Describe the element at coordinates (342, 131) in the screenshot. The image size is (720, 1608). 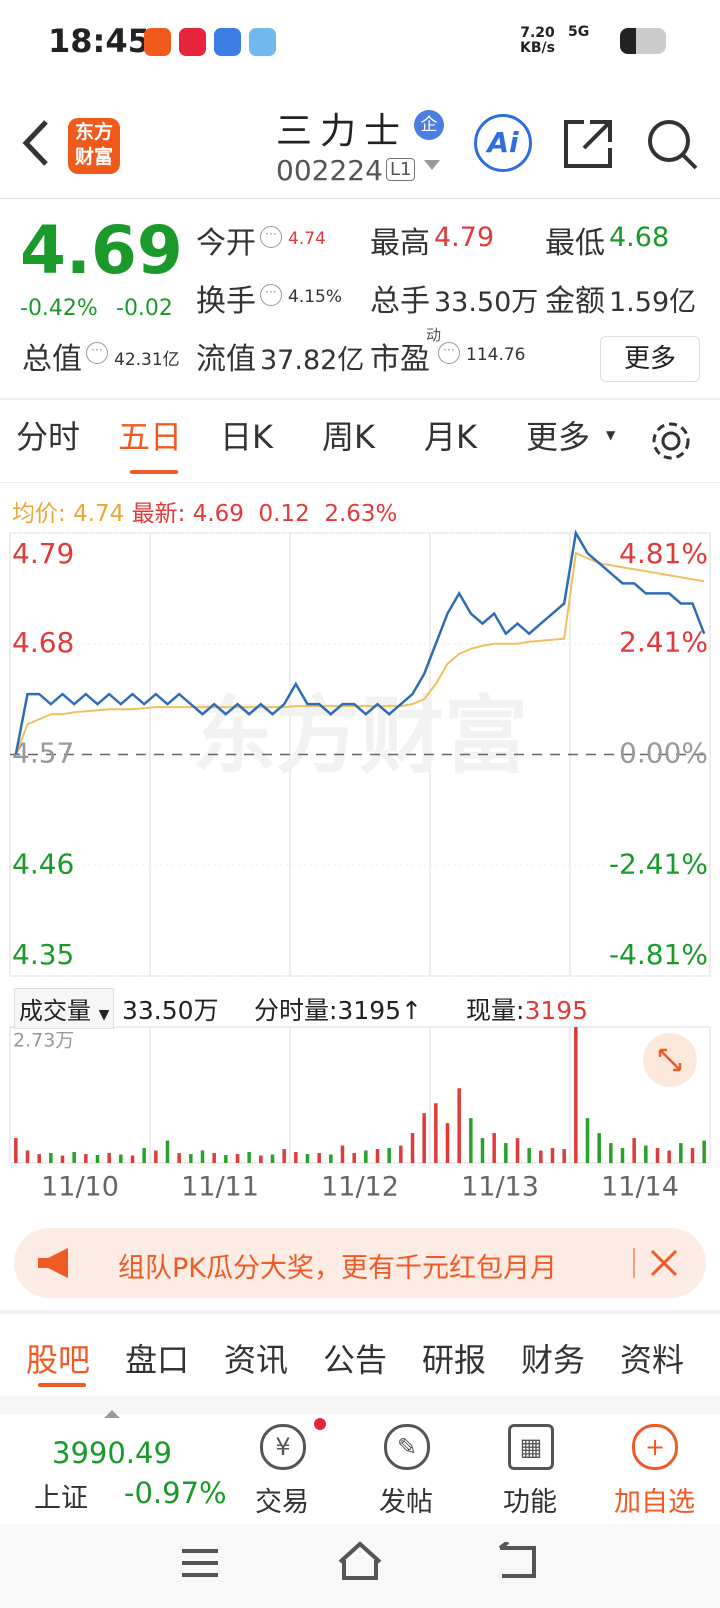
I see `stock-name: 三力士` at that location.